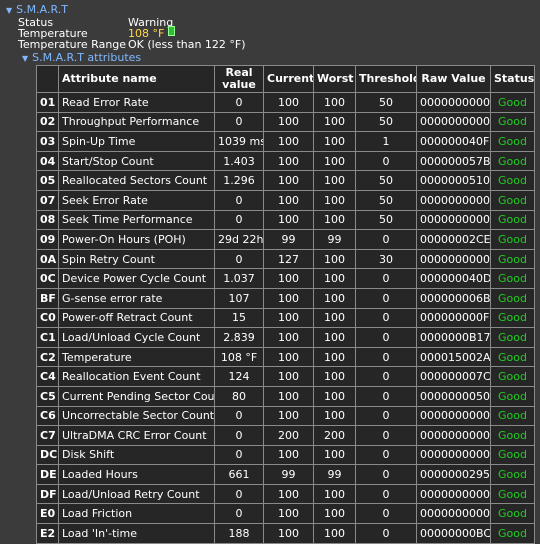 The width and height of the screenshot is (540, 544). What do you see at coordinates (53, 33) in the screenshot?
I see `status-label: Temperature` at bounding box center [53, 33].